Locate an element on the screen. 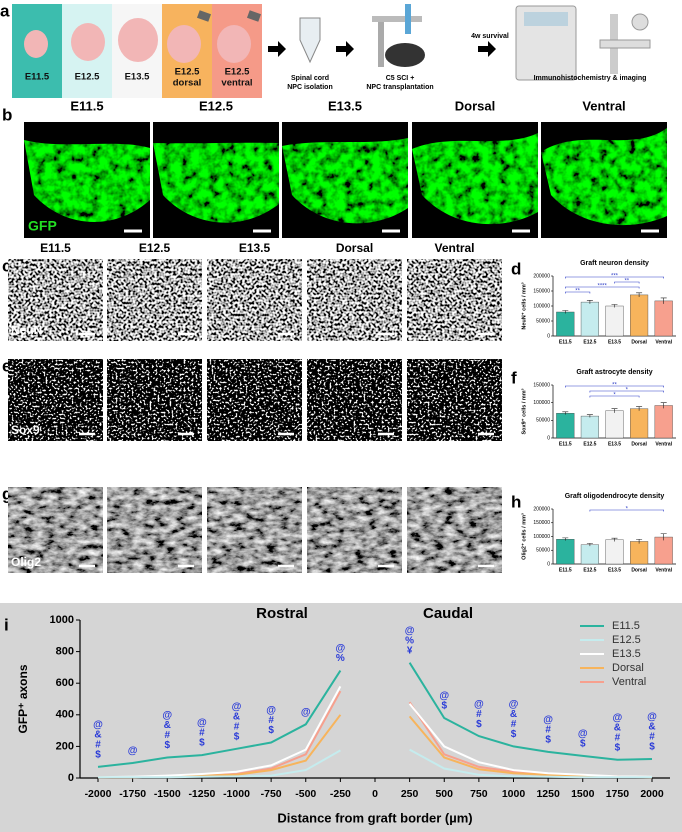  x-tick-label: 2000 is located at coordinates (652, 794).